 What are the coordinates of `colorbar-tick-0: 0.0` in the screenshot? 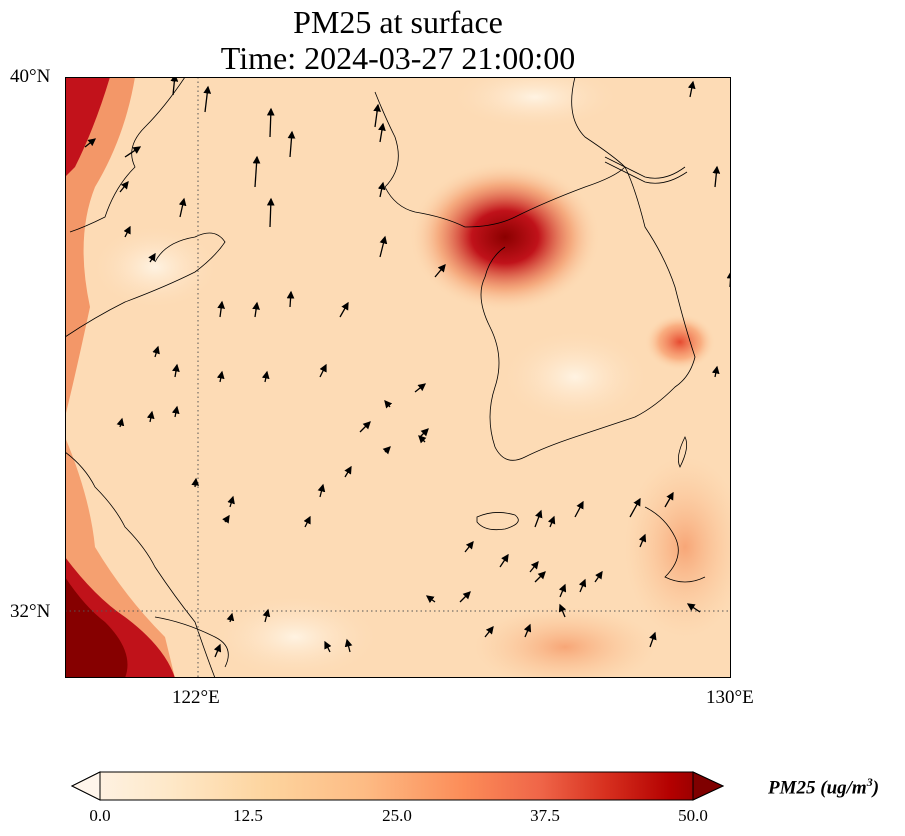 It's located at (100, 815).